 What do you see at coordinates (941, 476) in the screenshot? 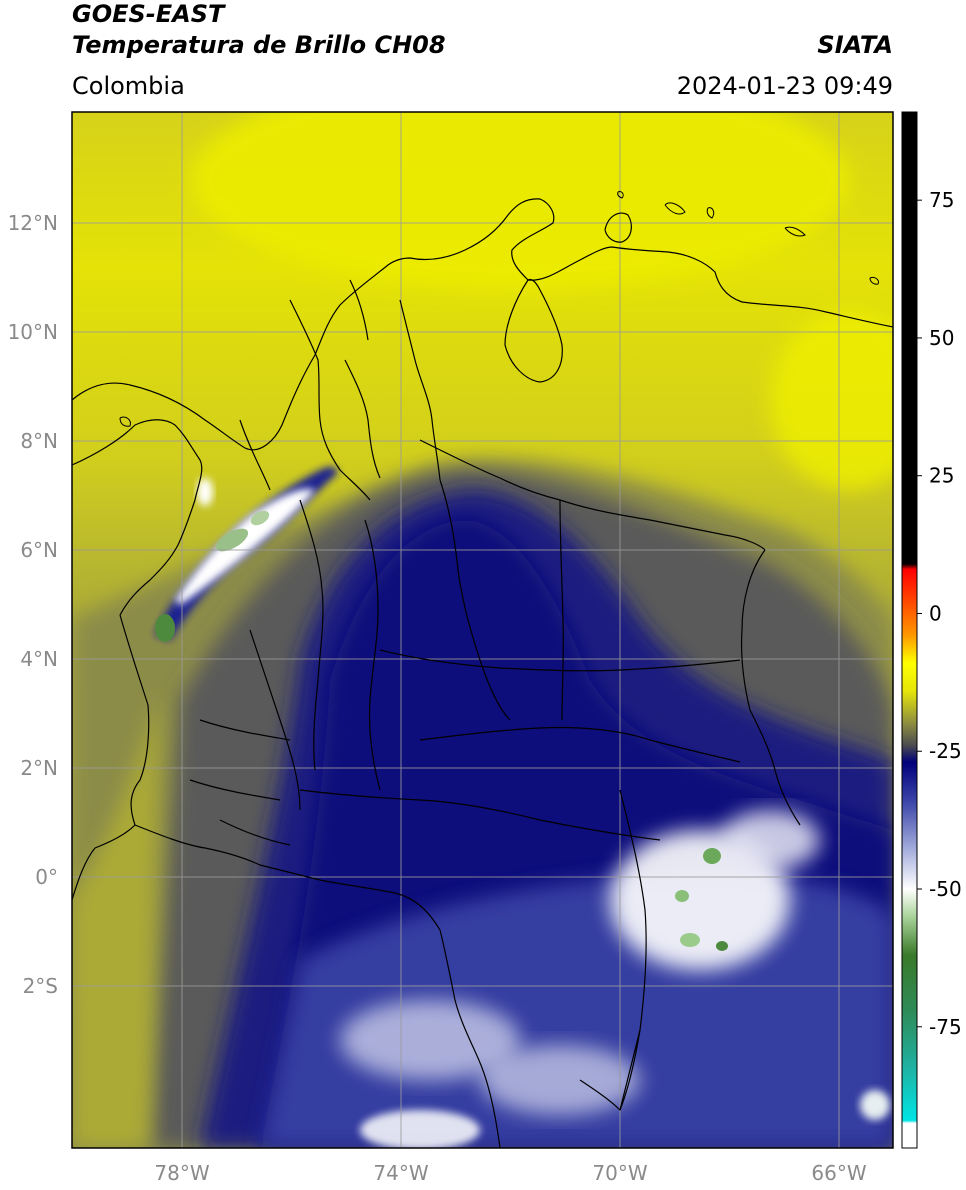
I see `colorbar-tick-label: 25` at bounding box center [941, 476].